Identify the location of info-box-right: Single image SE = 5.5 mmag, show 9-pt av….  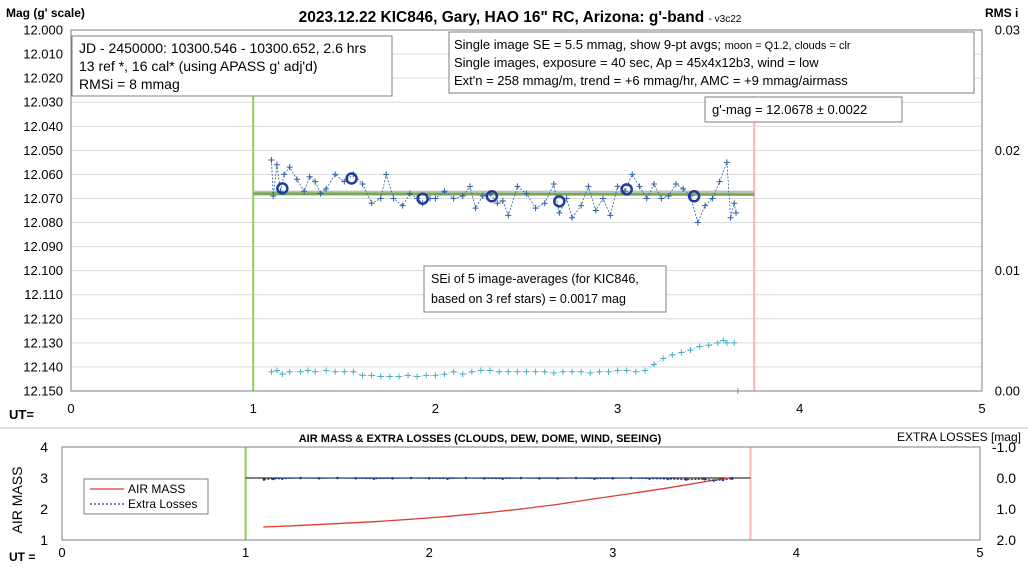
(711, 62).